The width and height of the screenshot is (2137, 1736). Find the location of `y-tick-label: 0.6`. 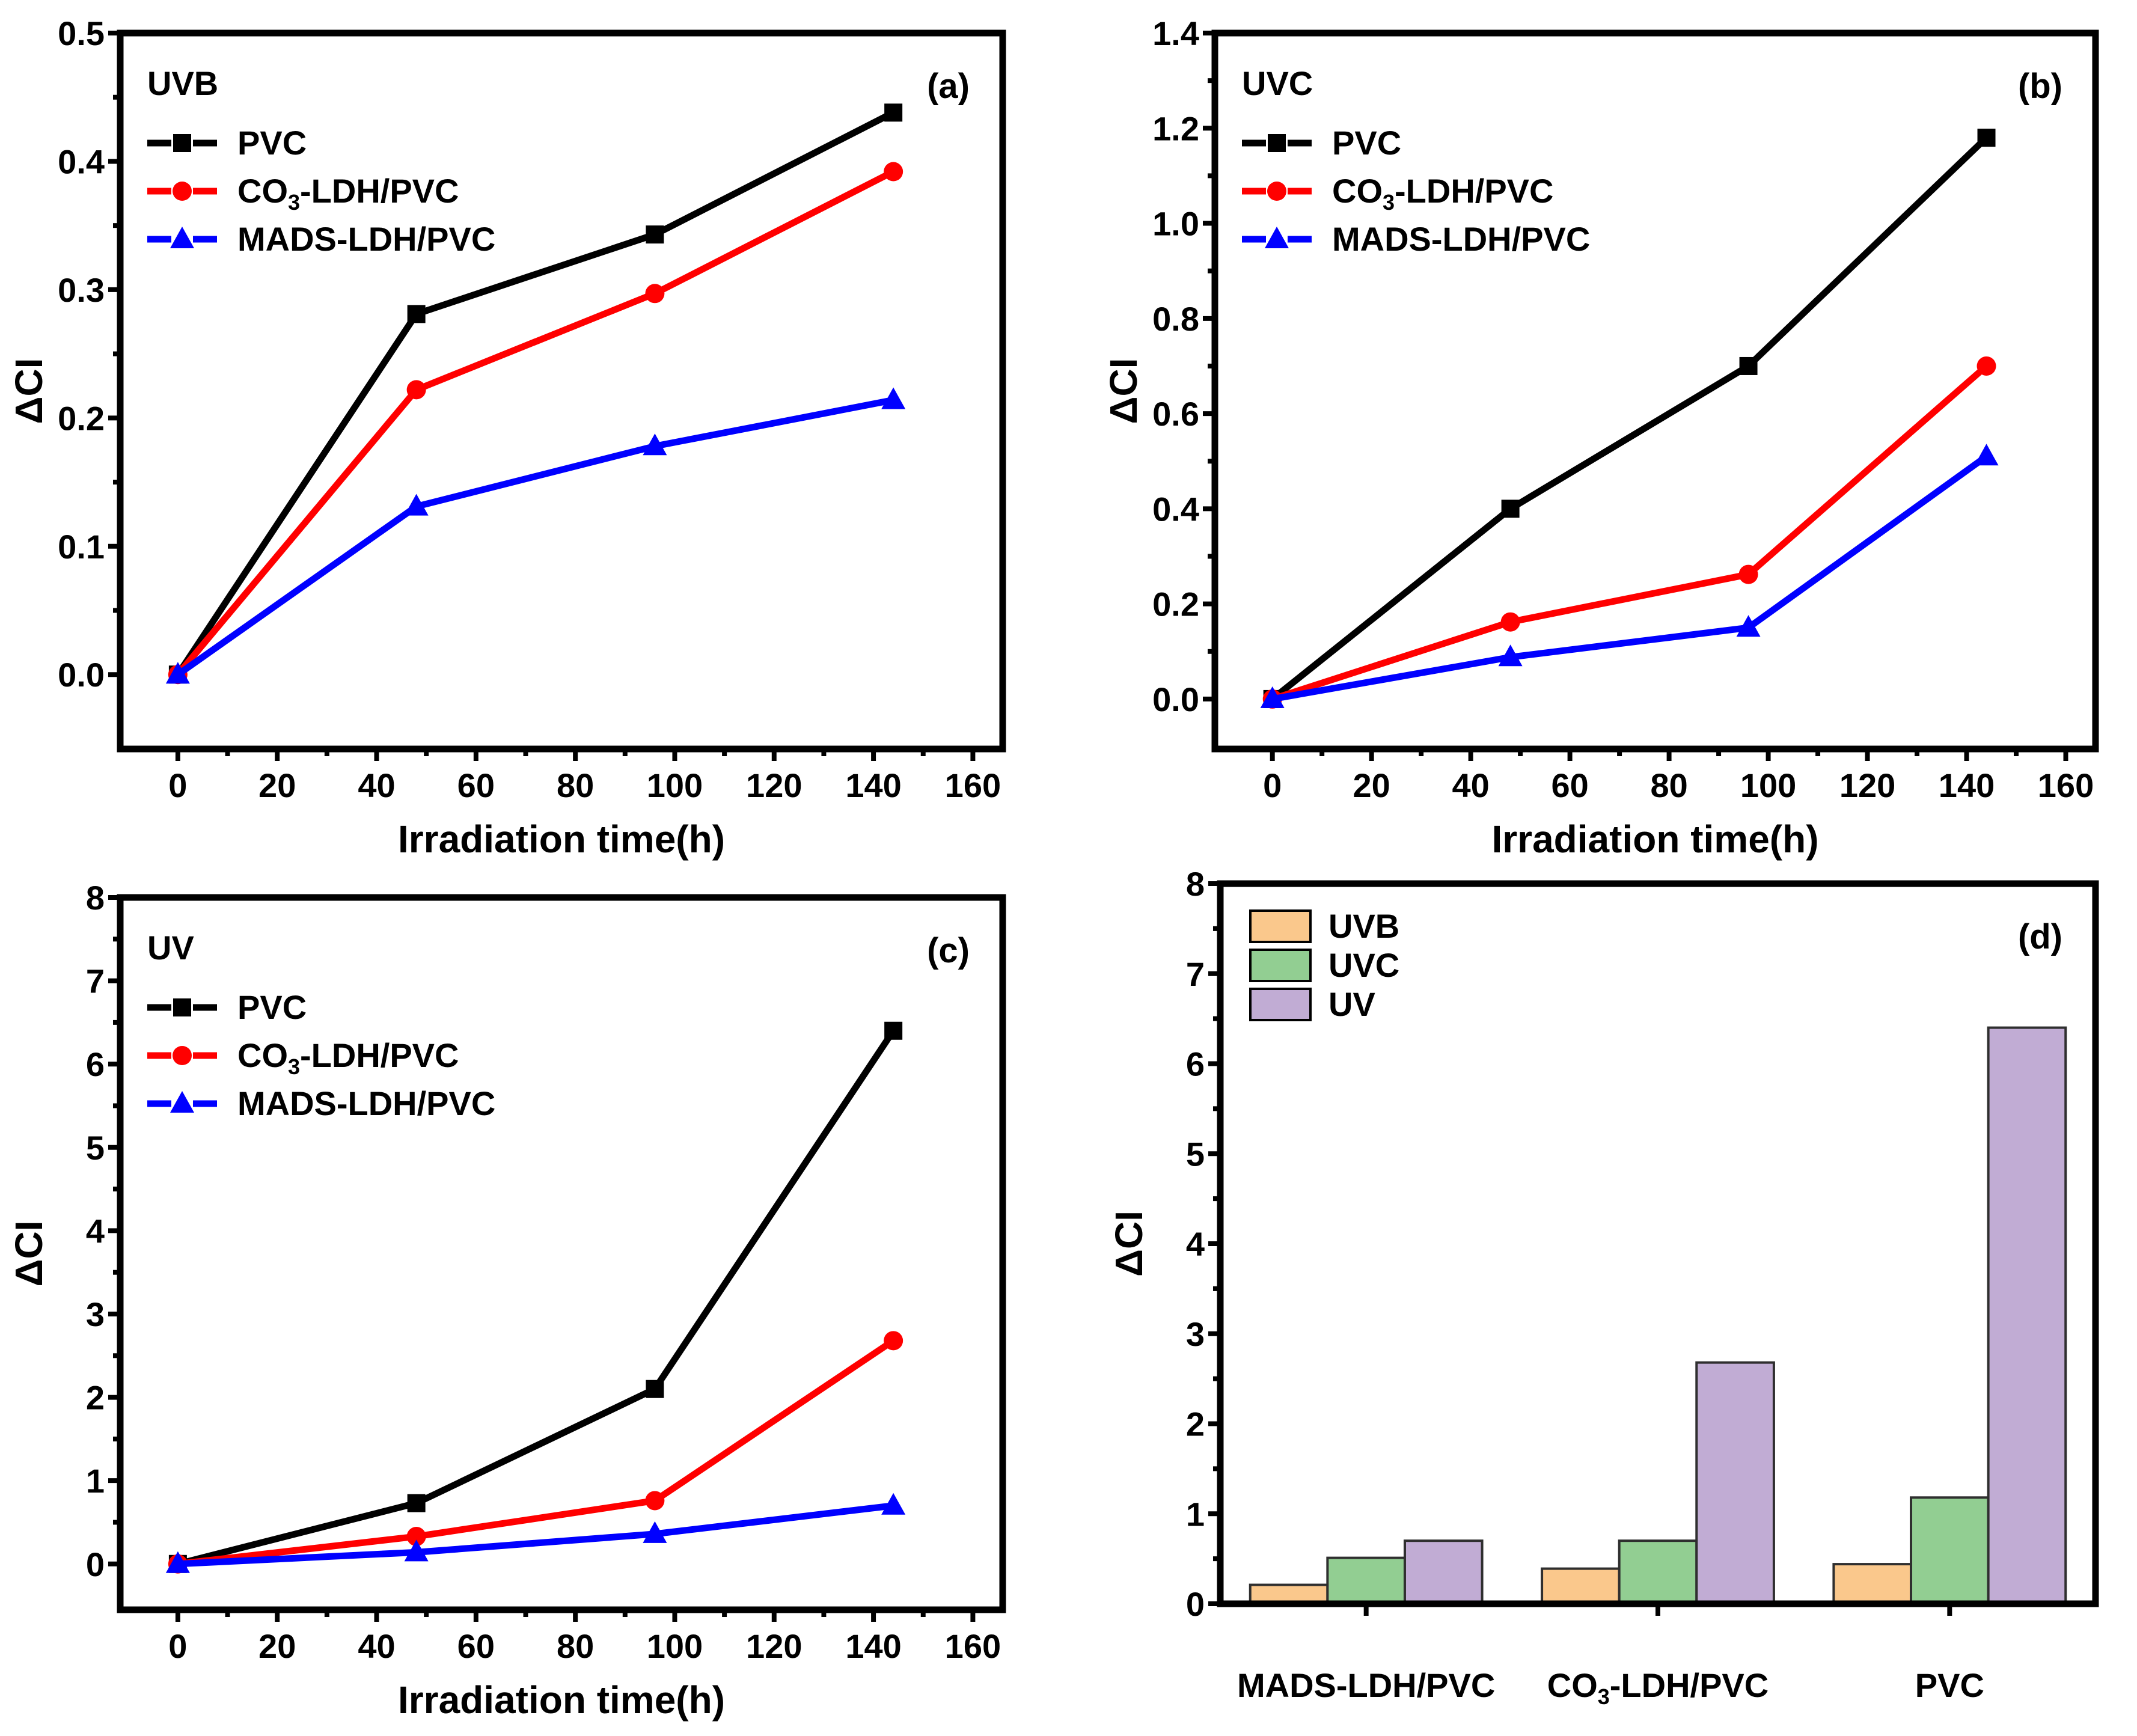

y-tick-label: 0.6 is located at coordinates (1175, 414).